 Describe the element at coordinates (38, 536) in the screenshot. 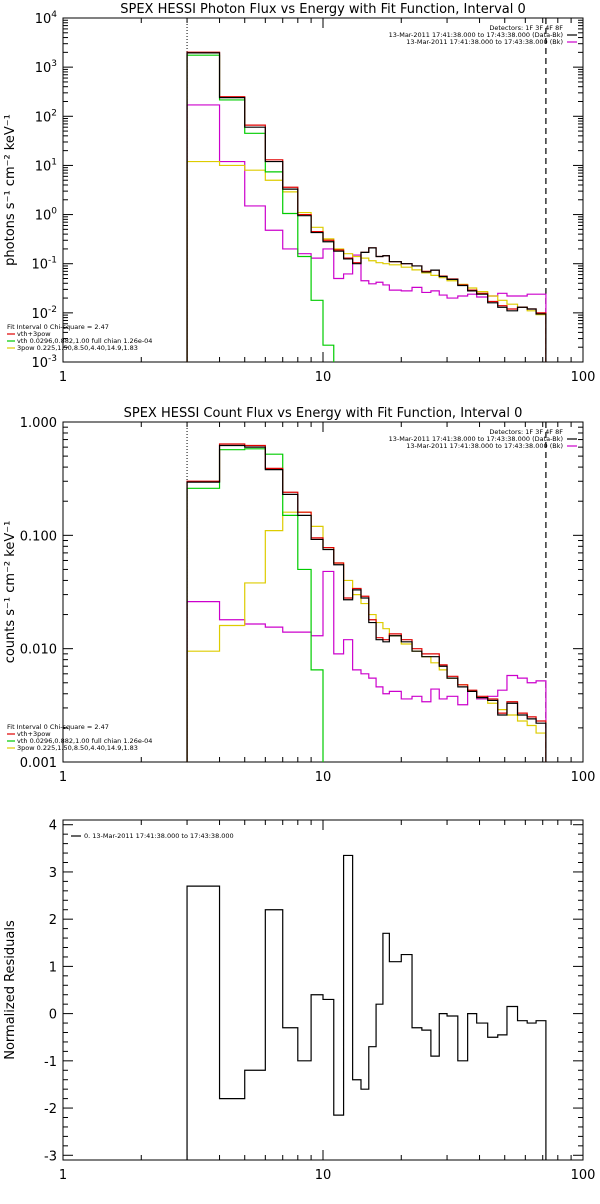

I see `y-tick-label: 0.100` at that location.